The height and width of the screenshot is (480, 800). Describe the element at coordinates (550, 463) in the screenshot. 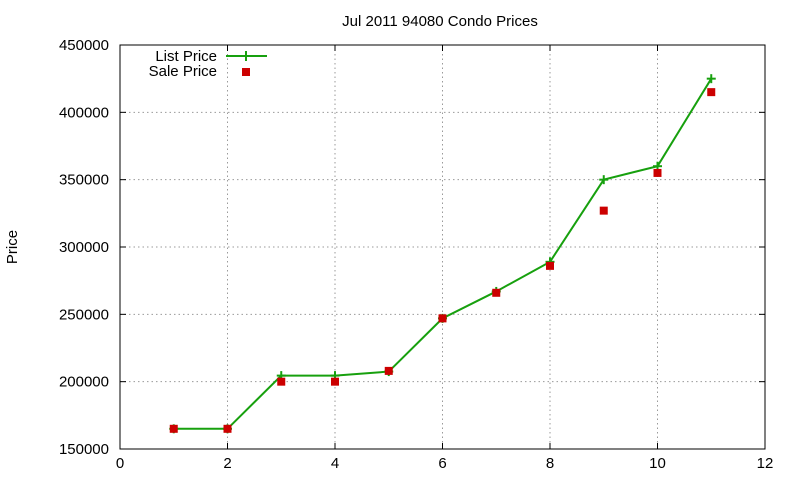

I see `x-tick-label: 8` at that location.